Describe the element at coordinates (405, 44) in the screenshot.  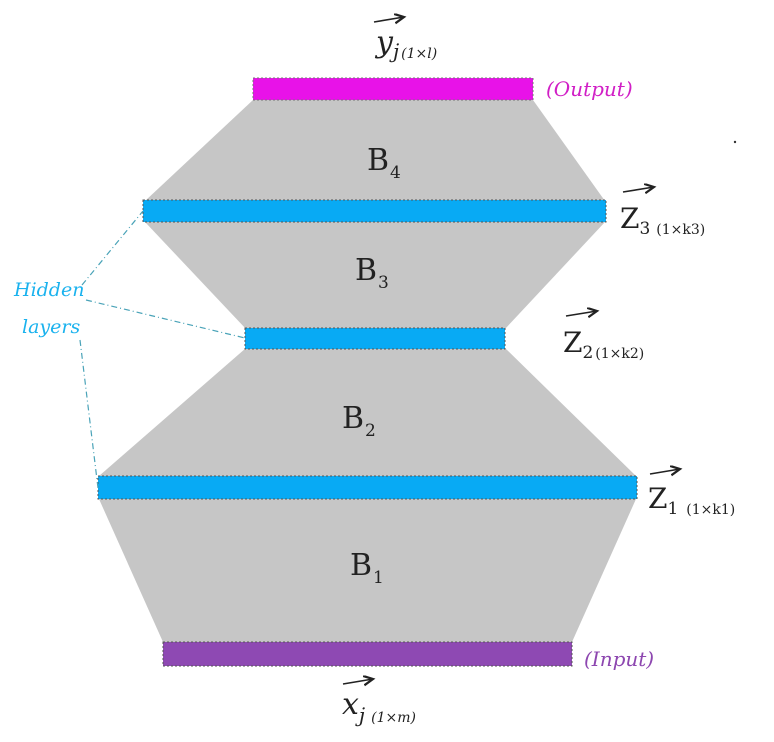
I see `output-vector-label: yj (1×l)` at that location.